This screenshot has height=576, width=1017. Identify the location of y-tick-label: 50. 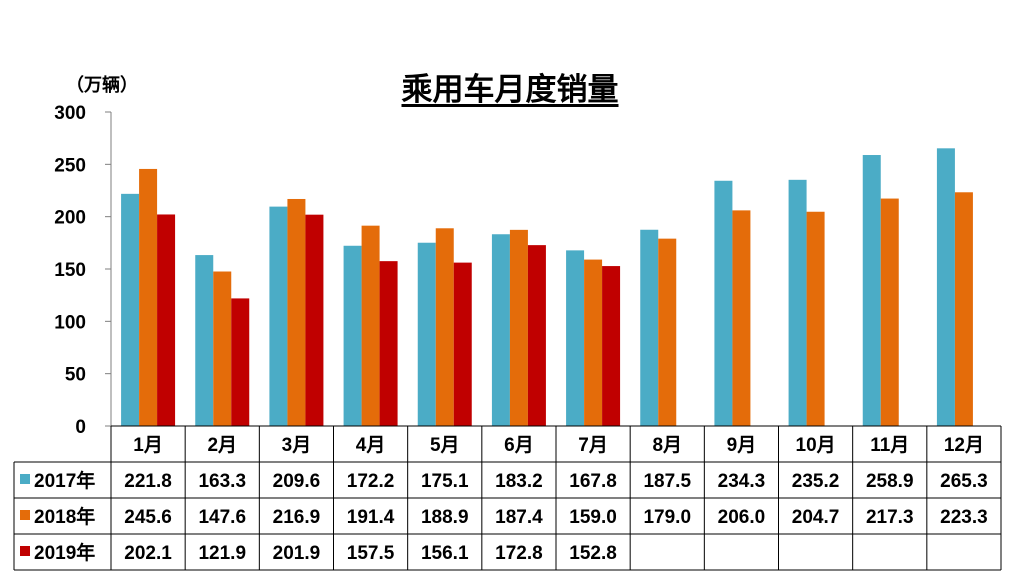
(75, 375).